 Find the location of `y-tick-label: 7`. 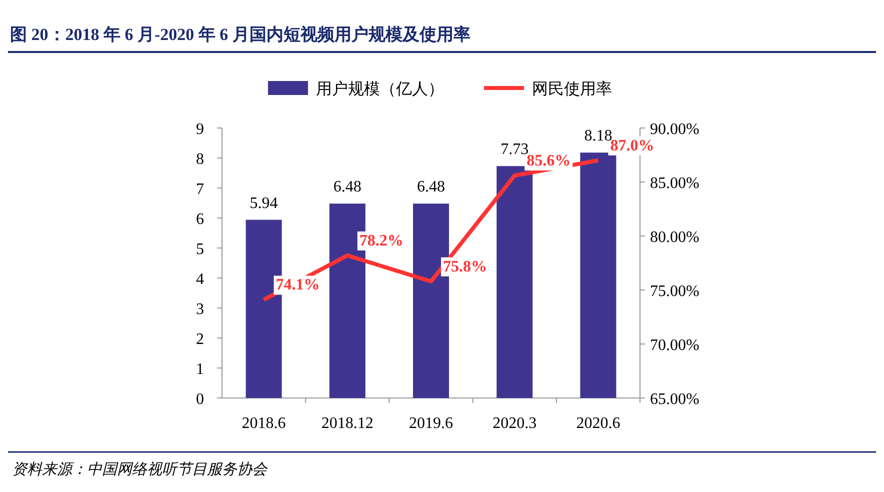

y-tick-label: 7 is located at coordinates (200, 189).